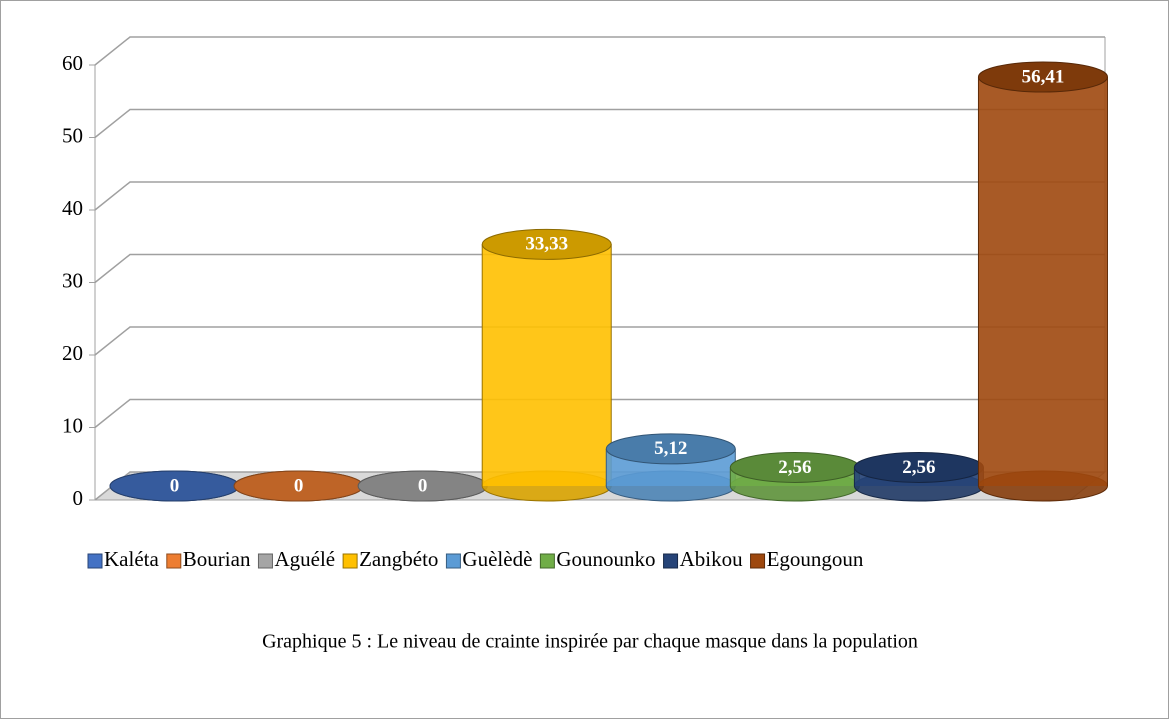 The height and width of the screenshot is (719, 1169). Describe the element at coordinates (497, 559) in the screenshot. I see `legend-label: Guèlèdè` at that location.